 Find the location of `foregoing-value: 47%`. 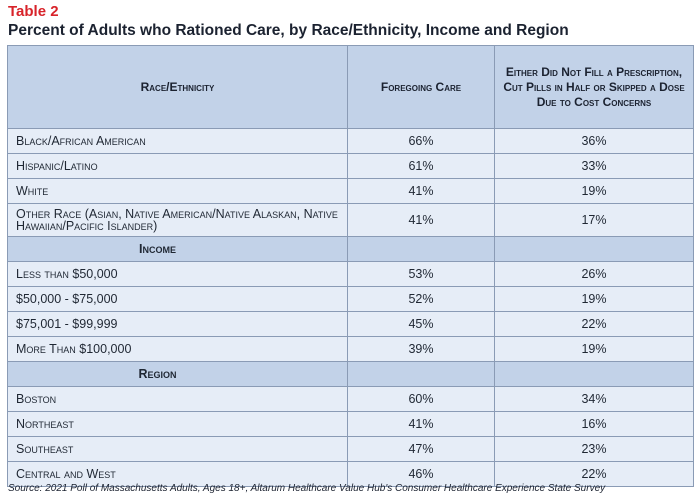

foregoing-value: 47% is located at coordinates (421, 449).